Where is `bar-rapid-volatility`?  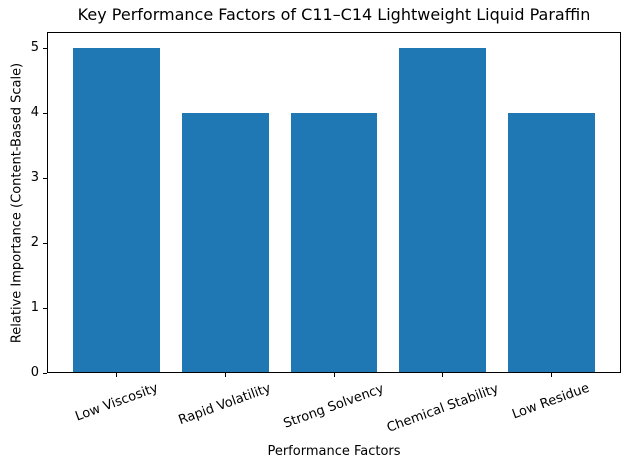 bar-rapid-volatility is located at coordinates (225, 243).